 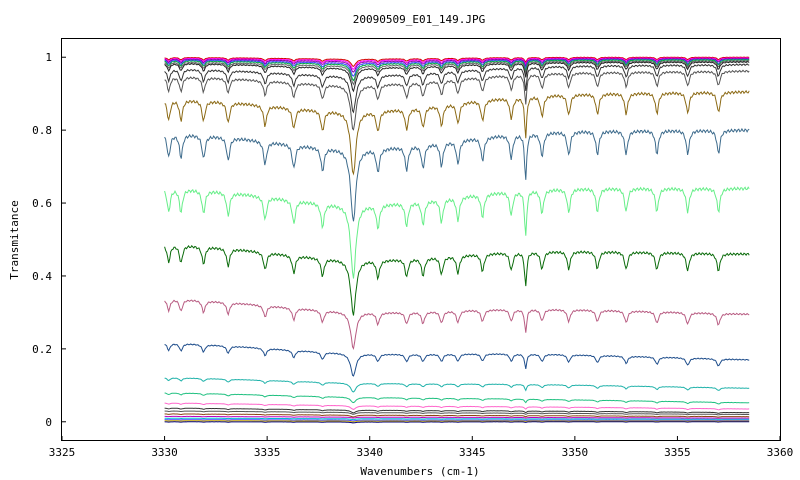 I want to click on x-axis: 3325 3330 3335 3340 3345 3350 3355 3360, so click(x=421, y=447).